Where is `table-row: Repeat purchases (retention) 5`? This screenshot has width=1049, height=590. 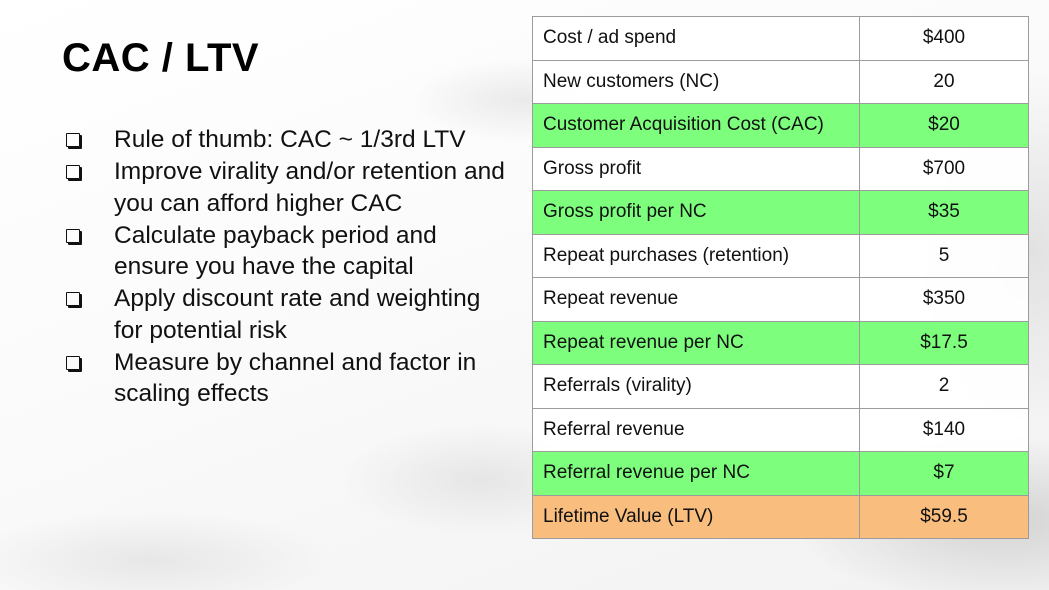
table-row: Repeat purchases (retention) 5 is located at coordinates (780, 255).